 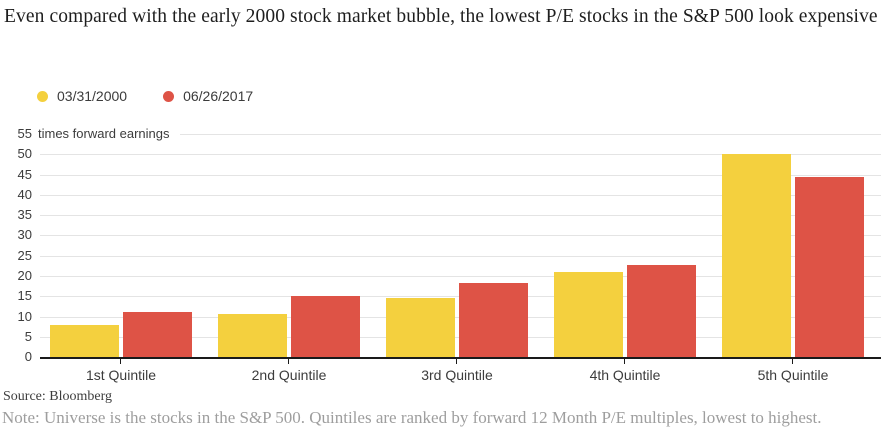 I want to click on x-axis-label-4th-quintile: 4th Quintile, so click(x=625, y=375).